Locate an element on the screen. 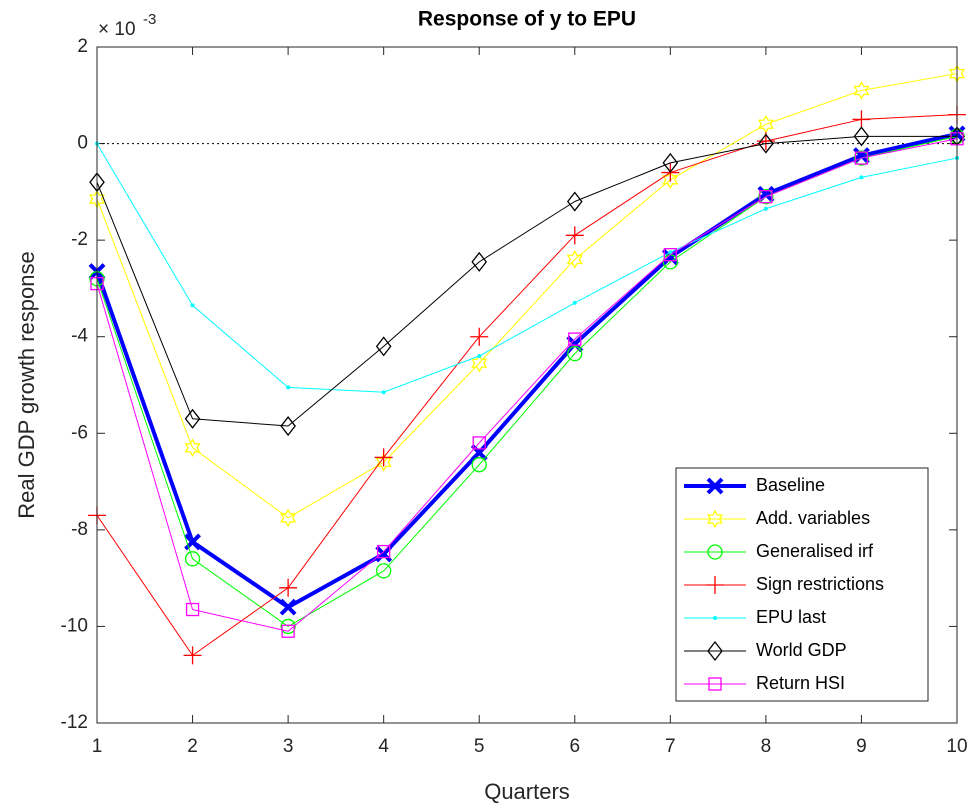 This screenshot has height=807, width=973. legend-label: EPU last is located at coordinates (791, 617).